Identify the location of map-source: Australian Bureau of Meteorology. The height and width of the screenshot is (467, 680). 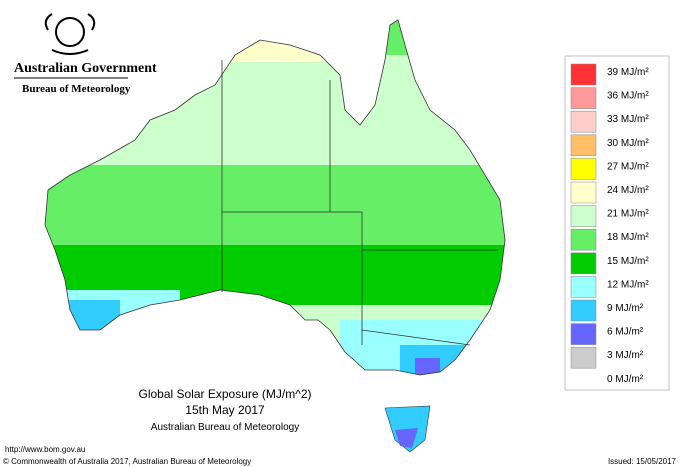
(225, 427).